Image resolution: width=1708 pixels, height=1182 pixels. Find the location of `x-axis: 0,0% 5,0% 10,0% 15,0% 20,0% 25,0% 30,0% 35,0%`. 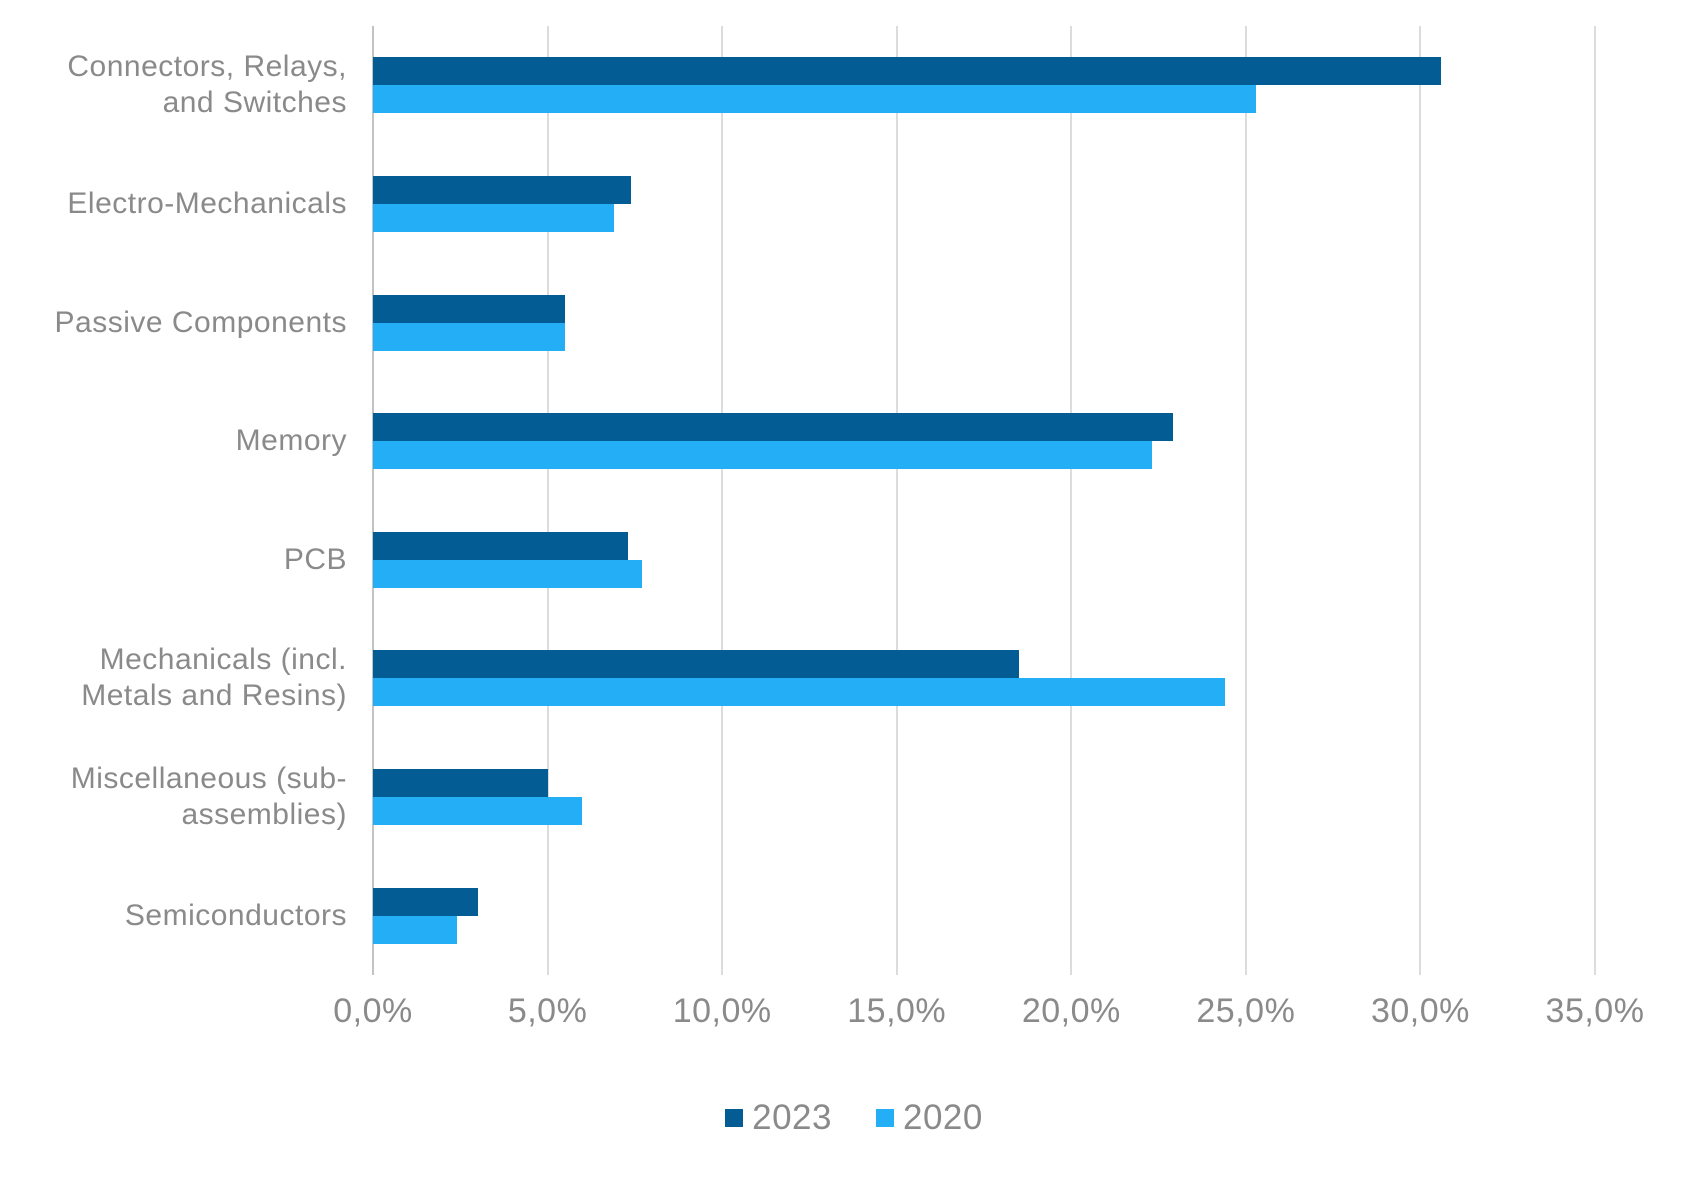

x-axis: 0,0% 5,0% 10,0% 15,0% 20,0% 25,0% 30,0% 35,0% is located at coordinates (988, 1012).